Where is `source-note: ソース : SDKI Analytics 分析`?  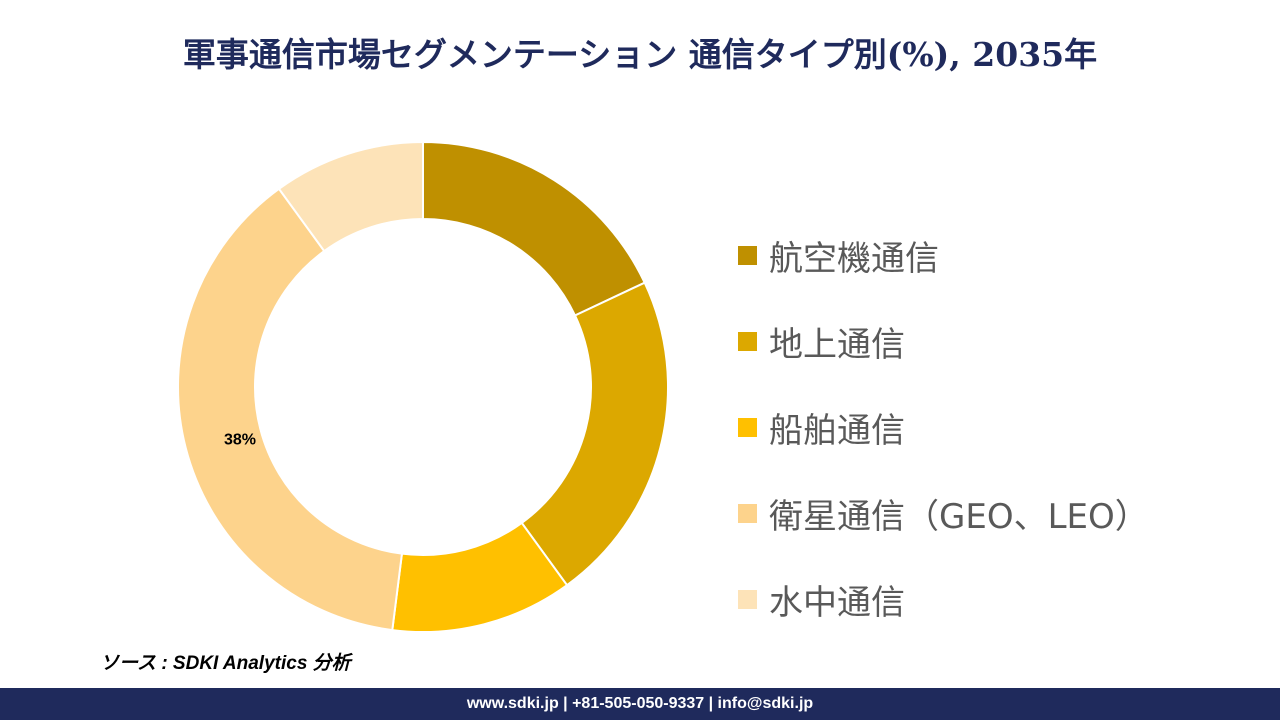
source-note: ソース : SDKI Analytics 分析 is located at coordinates (225, 663).